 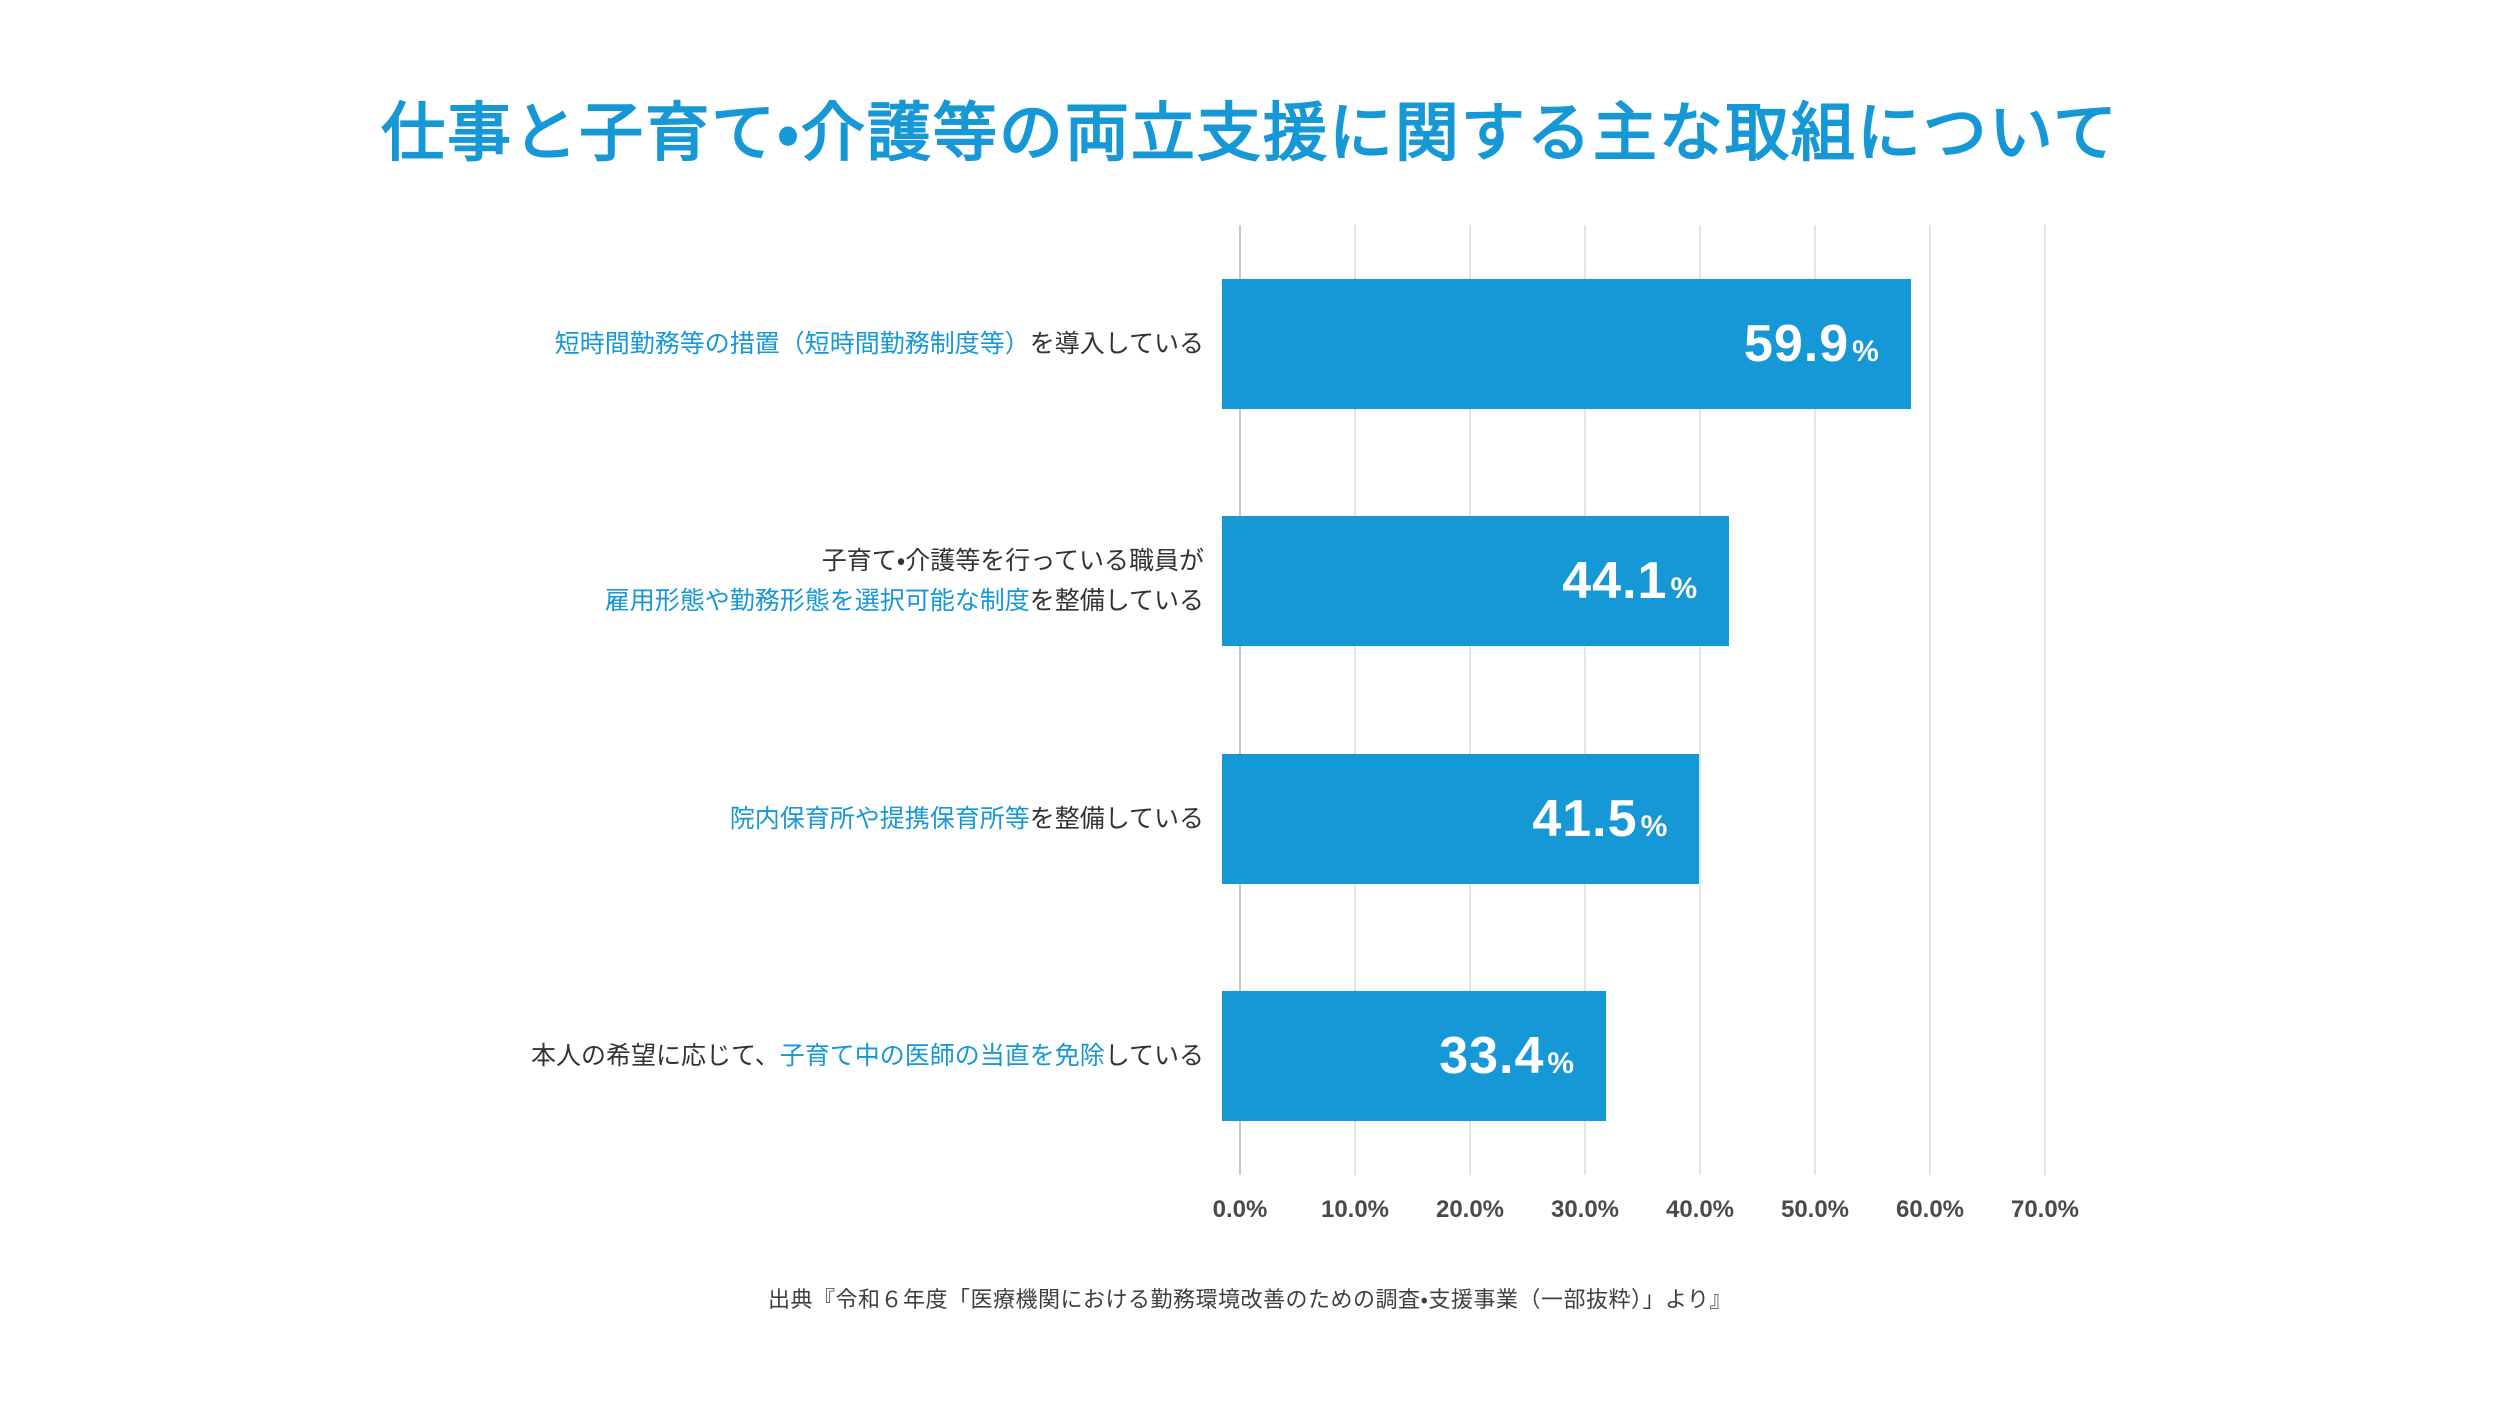 What do you see at coordinates (1476, 581) in the screenshot?
I see `bar: 44.1%` at bounding box center [1476, 581].